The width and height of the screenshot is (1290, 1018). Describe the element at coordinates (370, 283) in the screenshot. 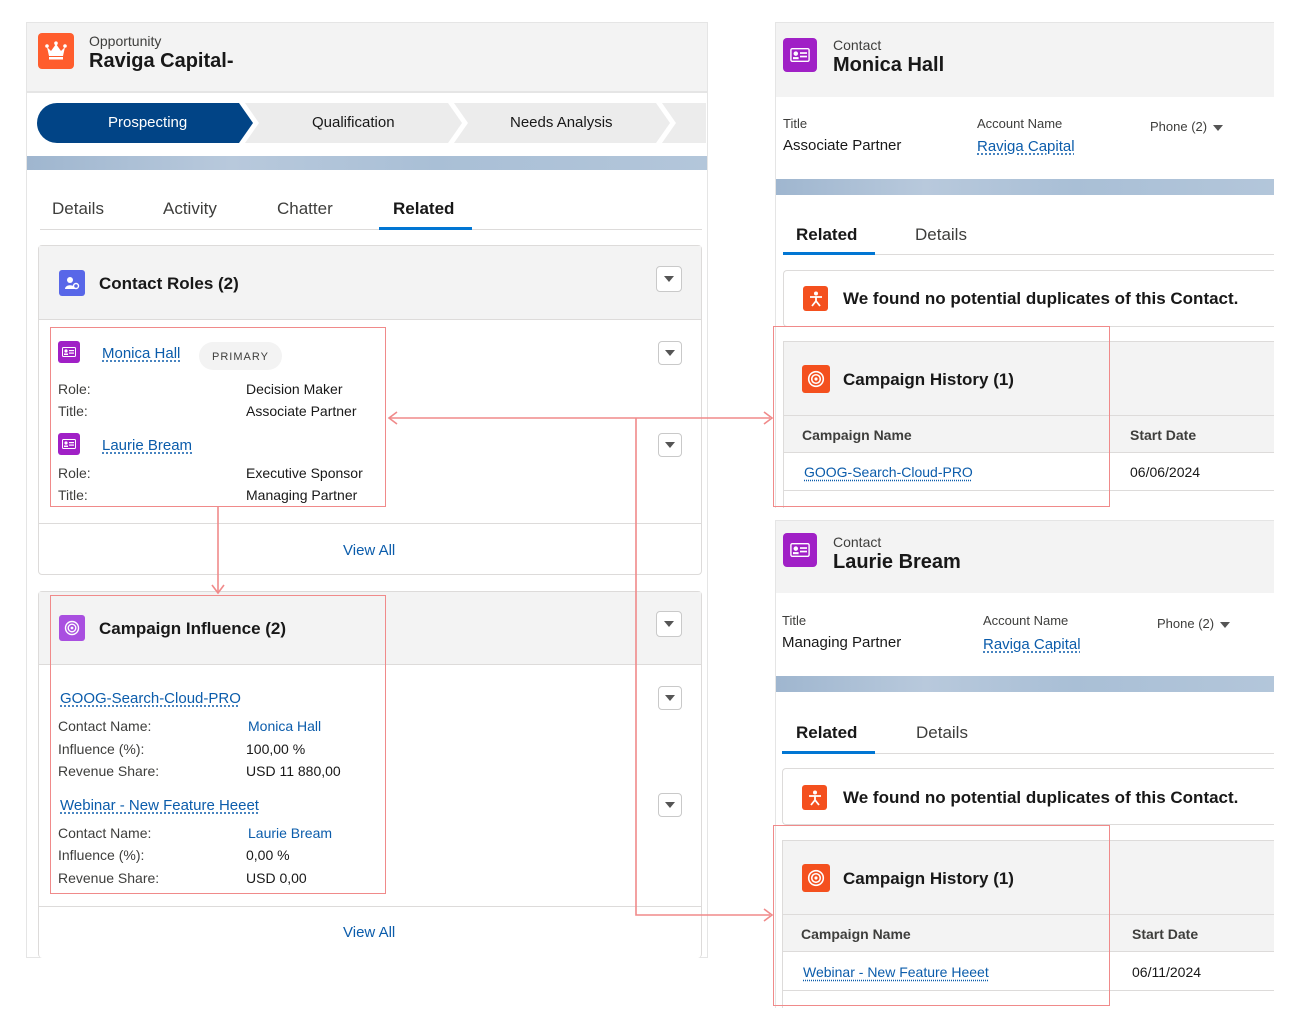

I see `contact-roles-header` at that location.